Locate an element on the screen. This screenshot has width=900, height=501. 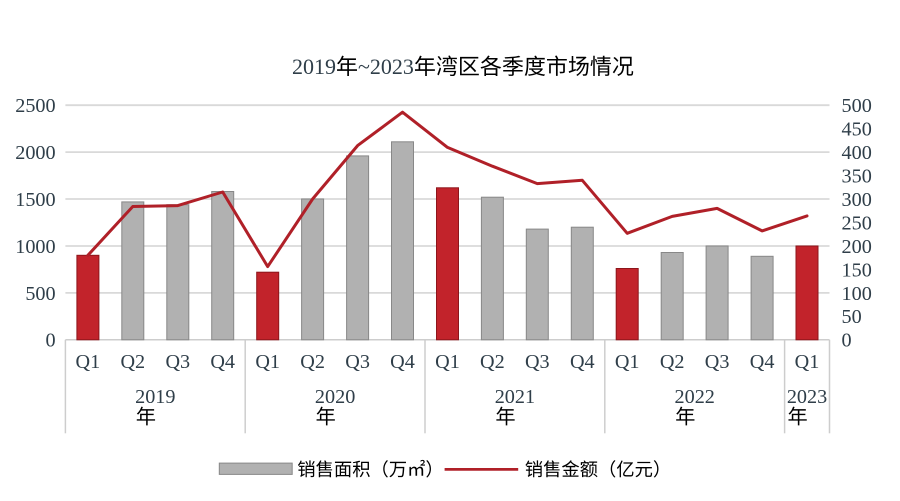
svg-text: 250 is located at coordinates (857, 223).